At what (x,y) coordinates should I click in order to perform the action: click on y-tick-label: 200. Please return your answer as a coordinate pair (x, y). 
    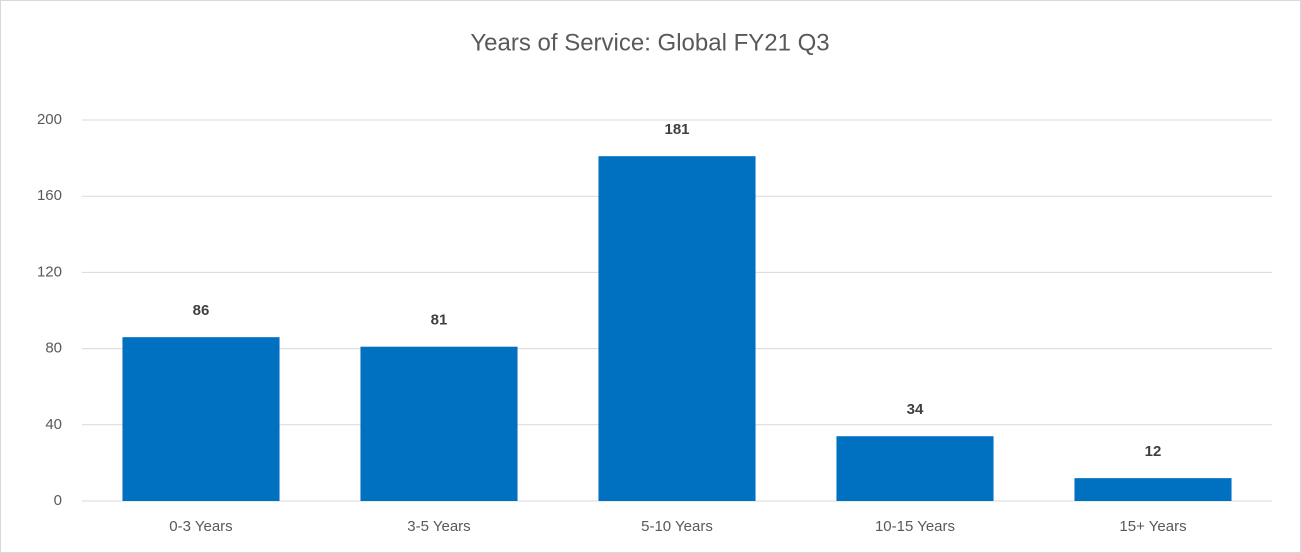
    Looking at the image, I should click on (49, 119).